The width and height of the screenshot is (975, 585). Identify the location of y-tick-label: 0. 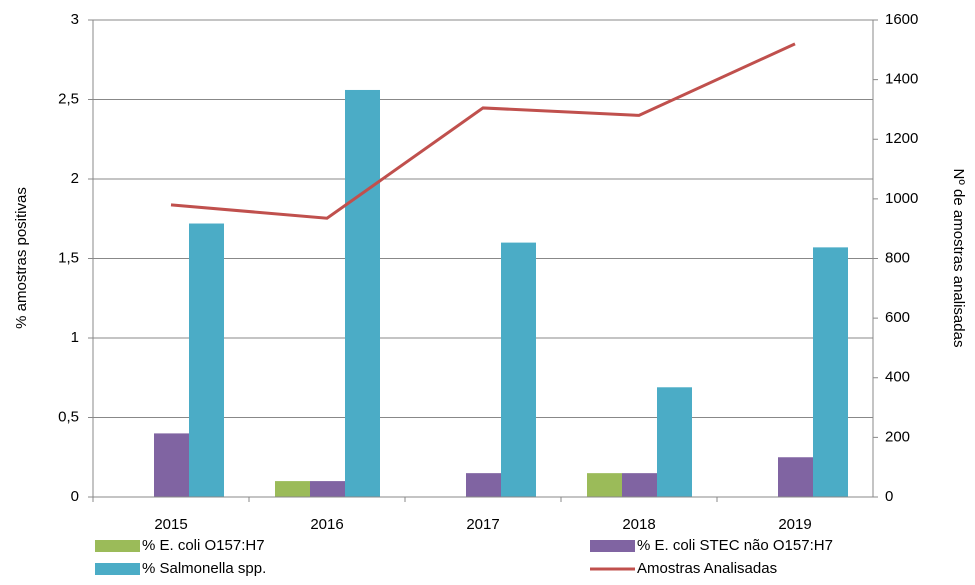
(75, 496).